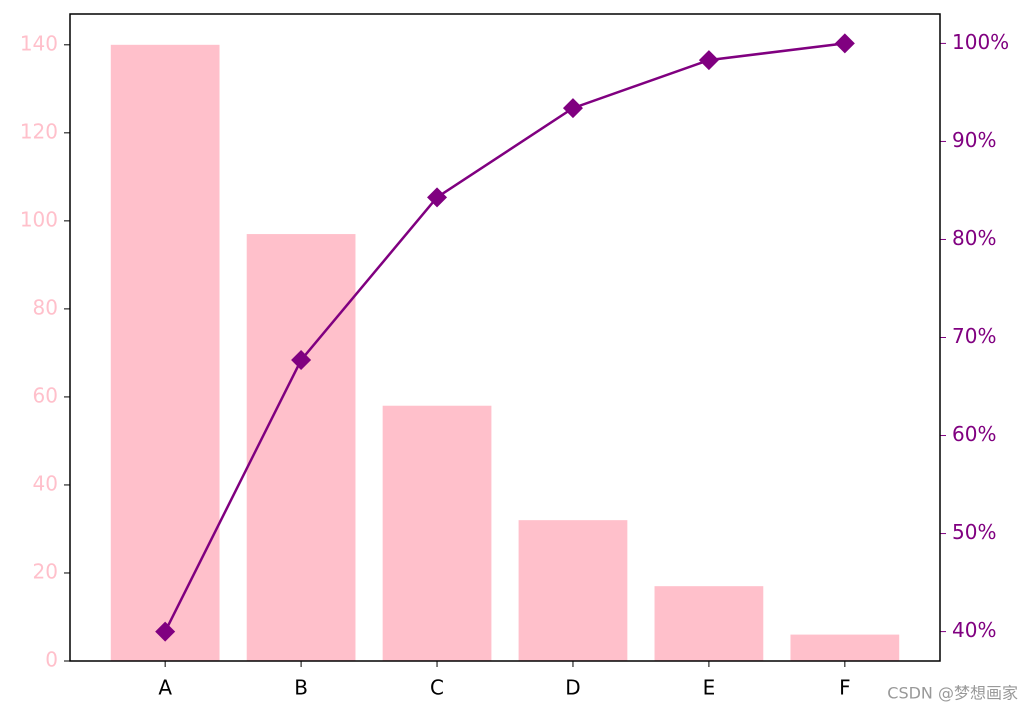 This screenshot has width=1024, height=712. Describe the element at coordinates (39, 43) in the screenshot. I see `y-tick-label: 140` at that location.